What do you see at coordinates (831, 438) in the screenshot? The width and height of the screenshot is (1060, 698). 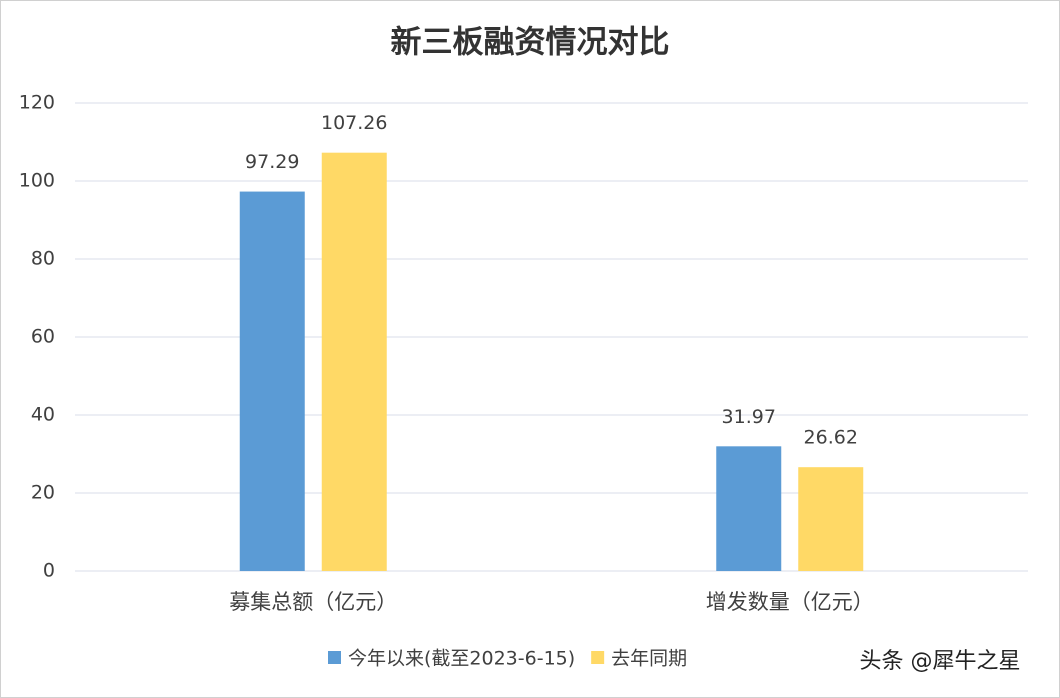 I see `value-label: 26.62` at bounding box center [831, 438].